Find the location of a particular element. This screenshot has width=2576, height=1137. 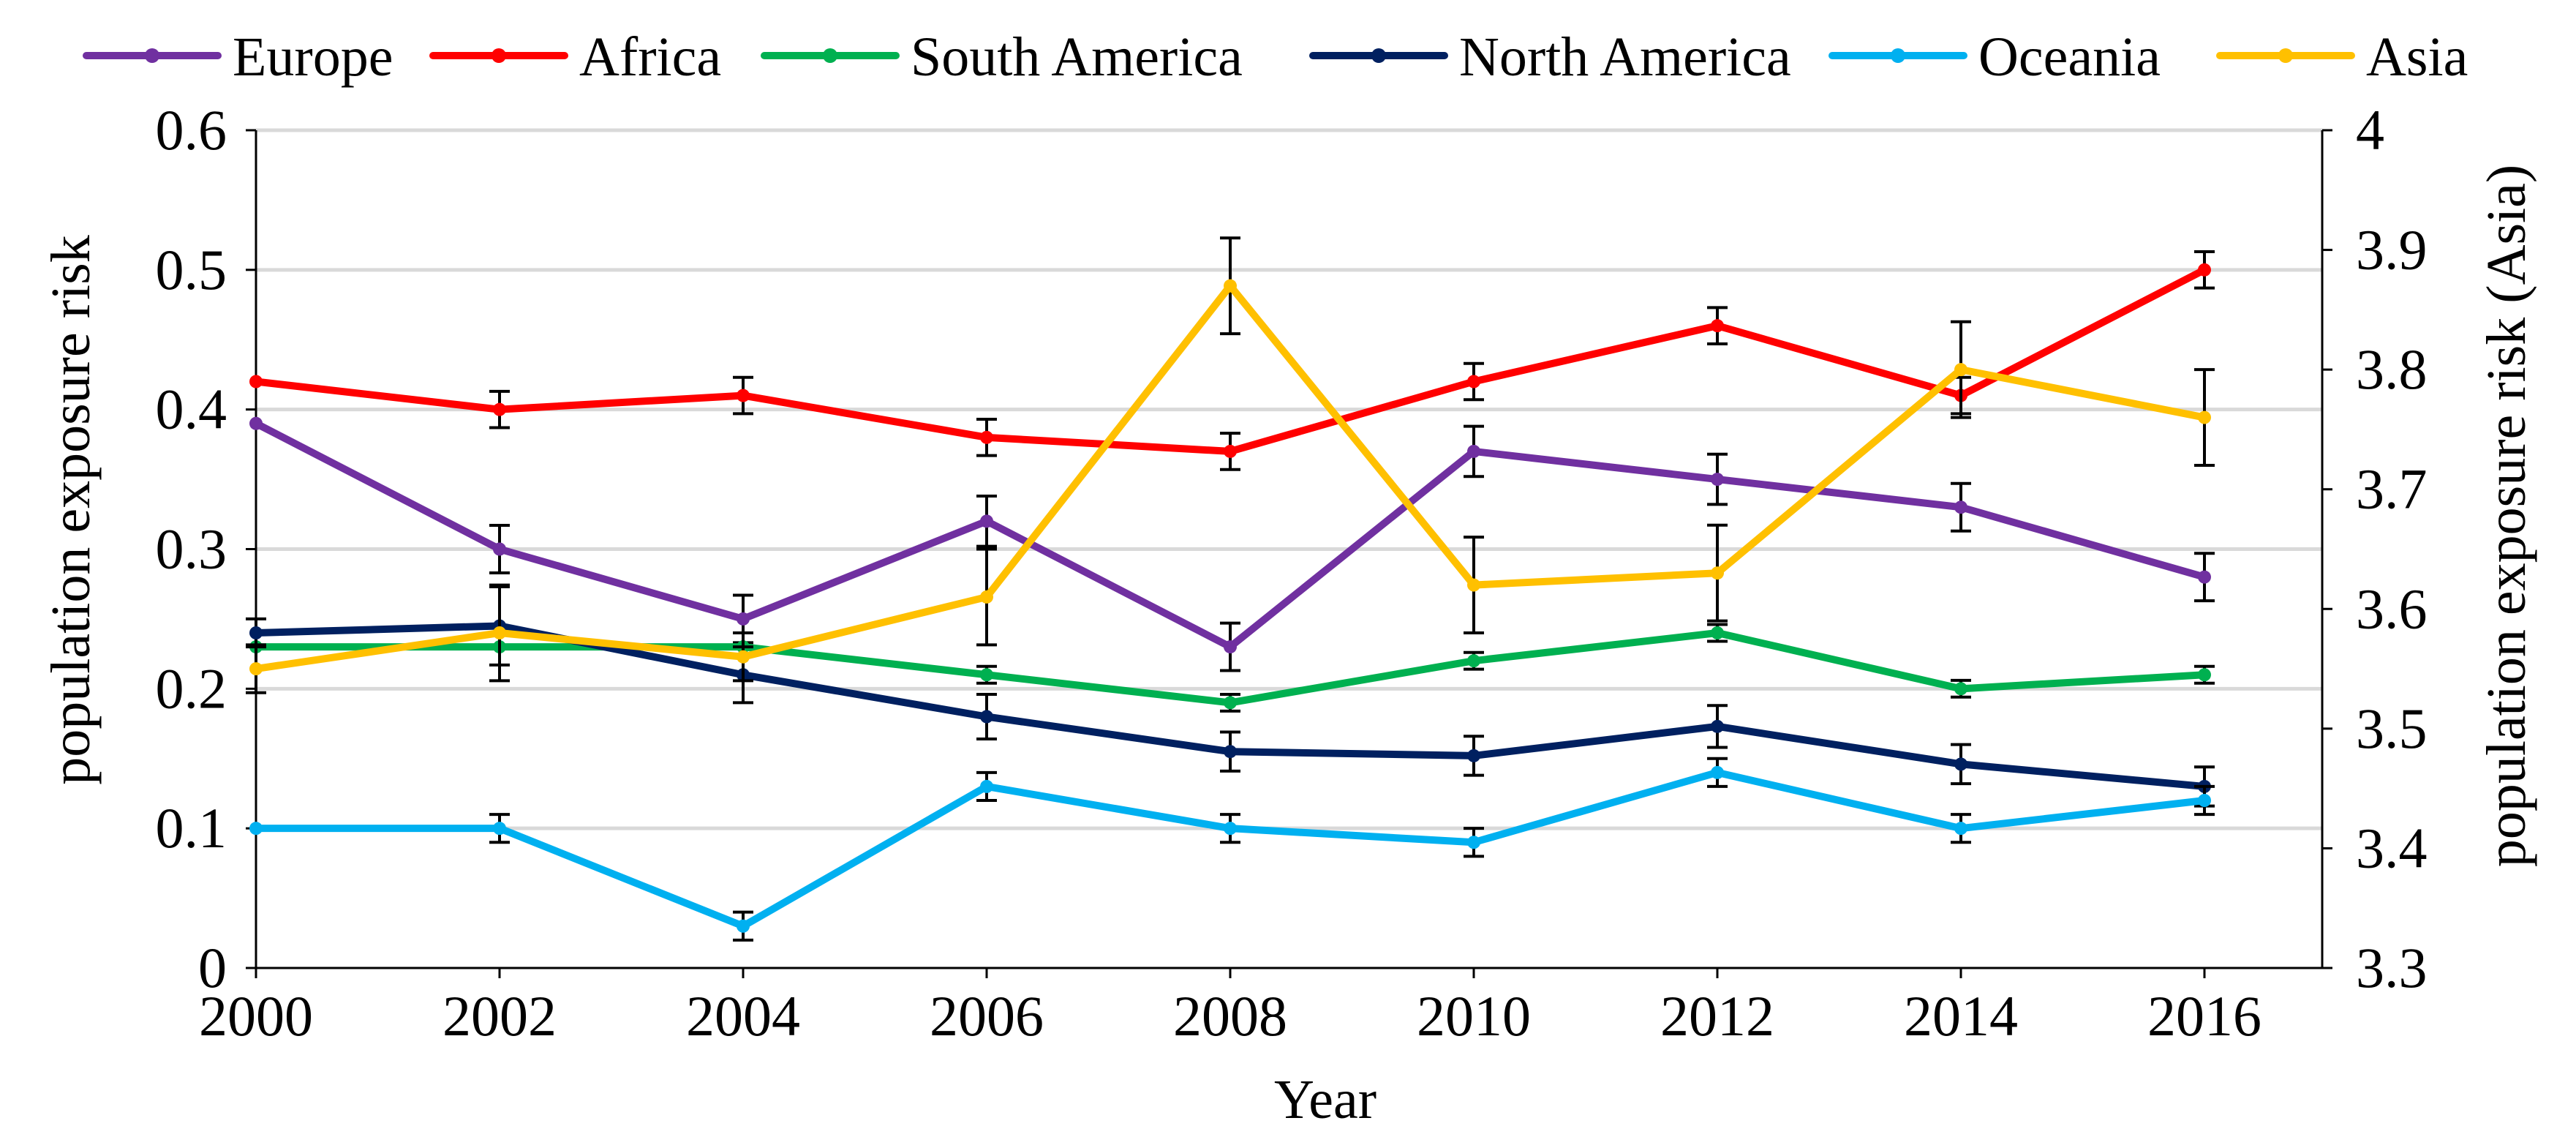

y-tick-label-right: 3.8 is located at coordinates (2392, 369).